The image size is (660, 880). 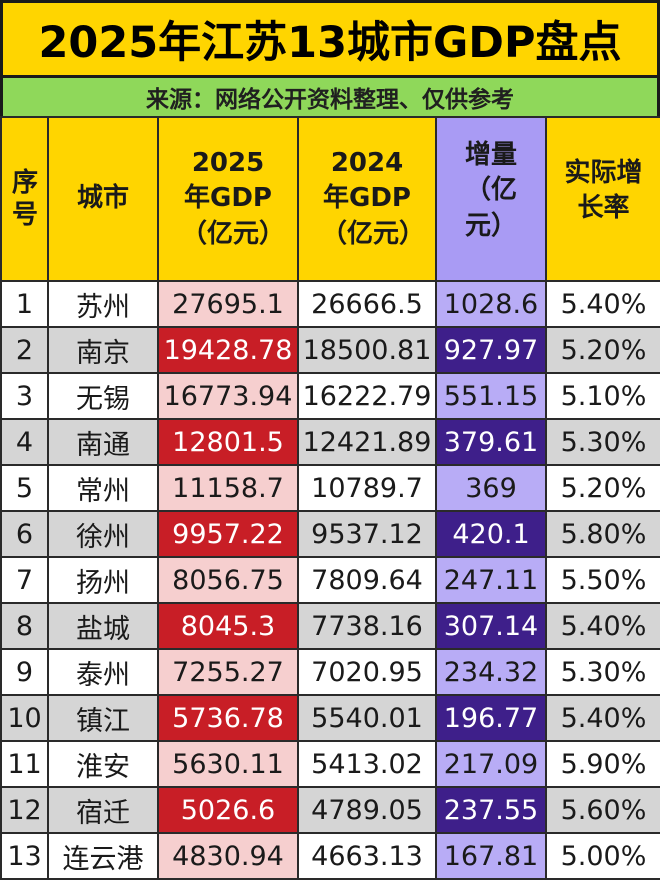 I want to click on cell-city: 常州, so click(x=103, y=488).